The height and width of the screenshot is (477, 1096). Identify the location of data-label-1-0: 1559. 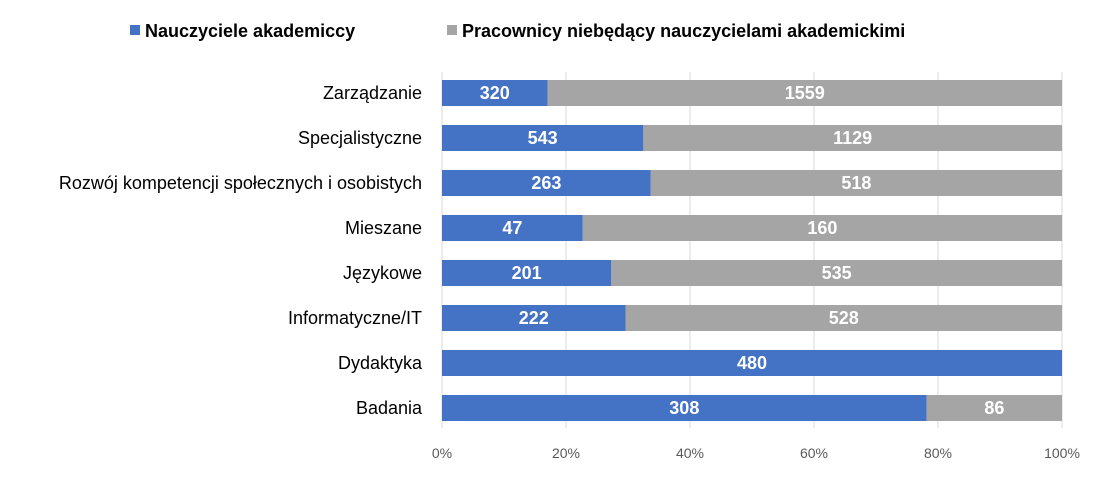
(805, 93).